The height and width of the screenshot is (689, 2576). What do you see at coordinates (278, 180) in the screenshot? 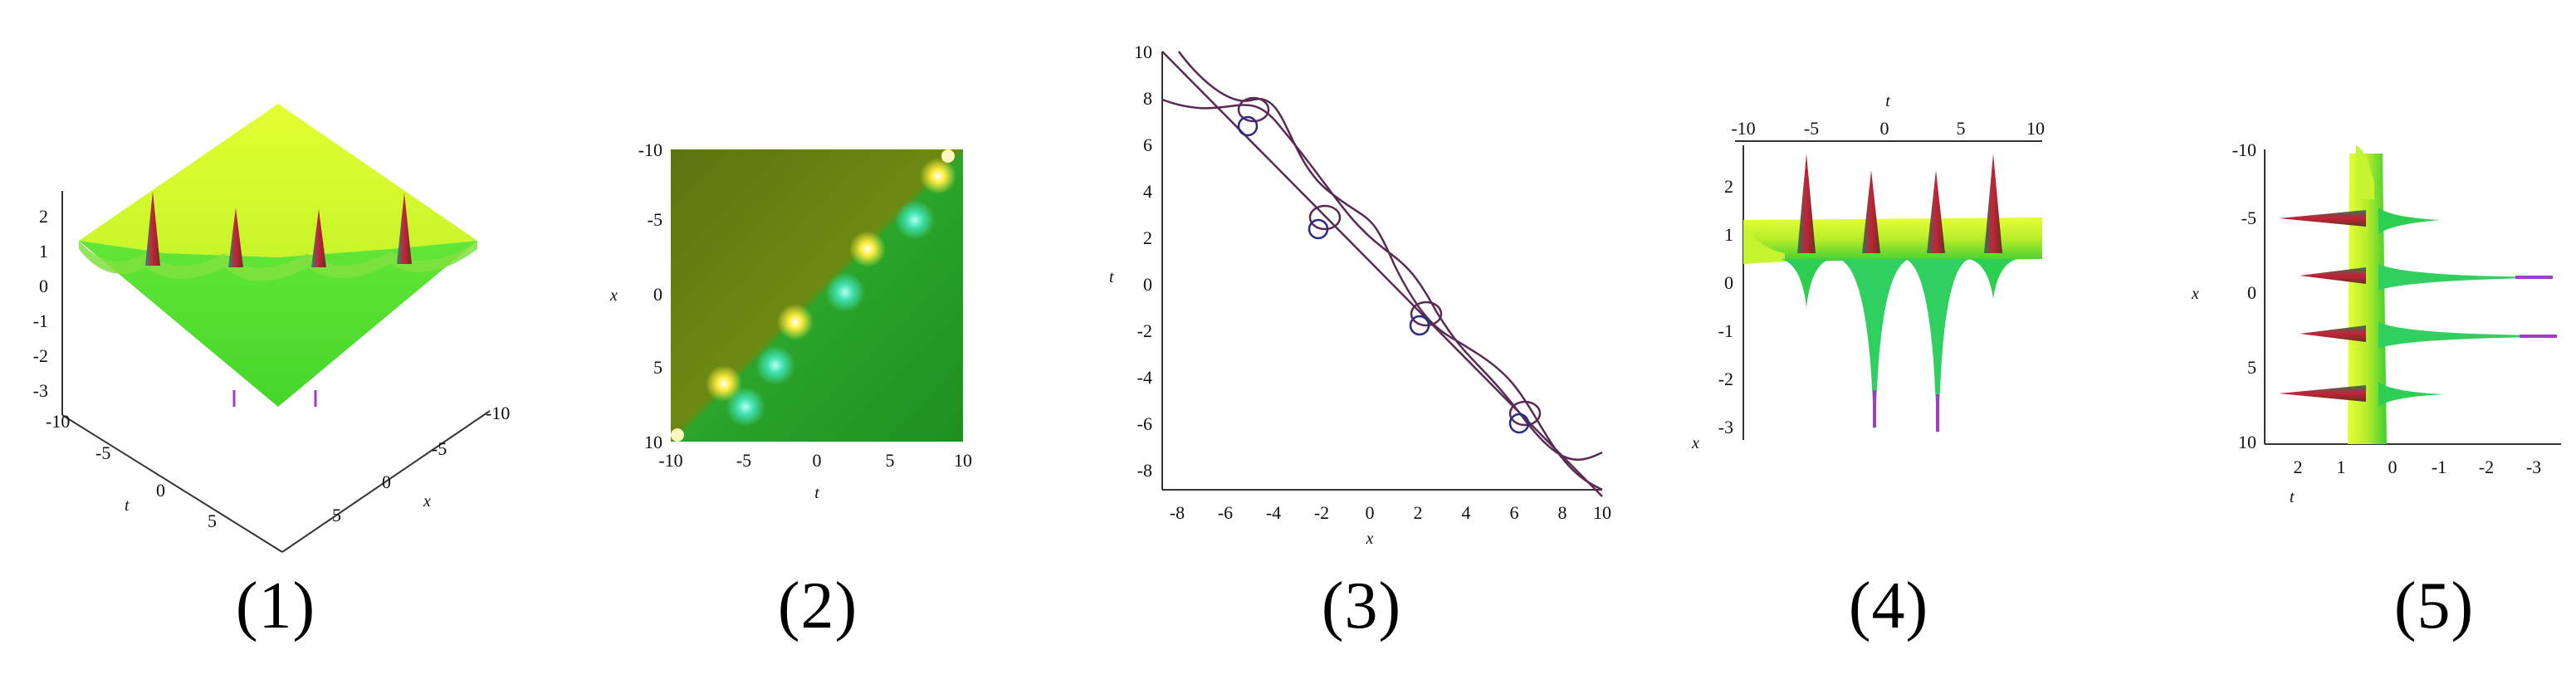
I see `surface-upper-plane` at bounding box center [278, 180].